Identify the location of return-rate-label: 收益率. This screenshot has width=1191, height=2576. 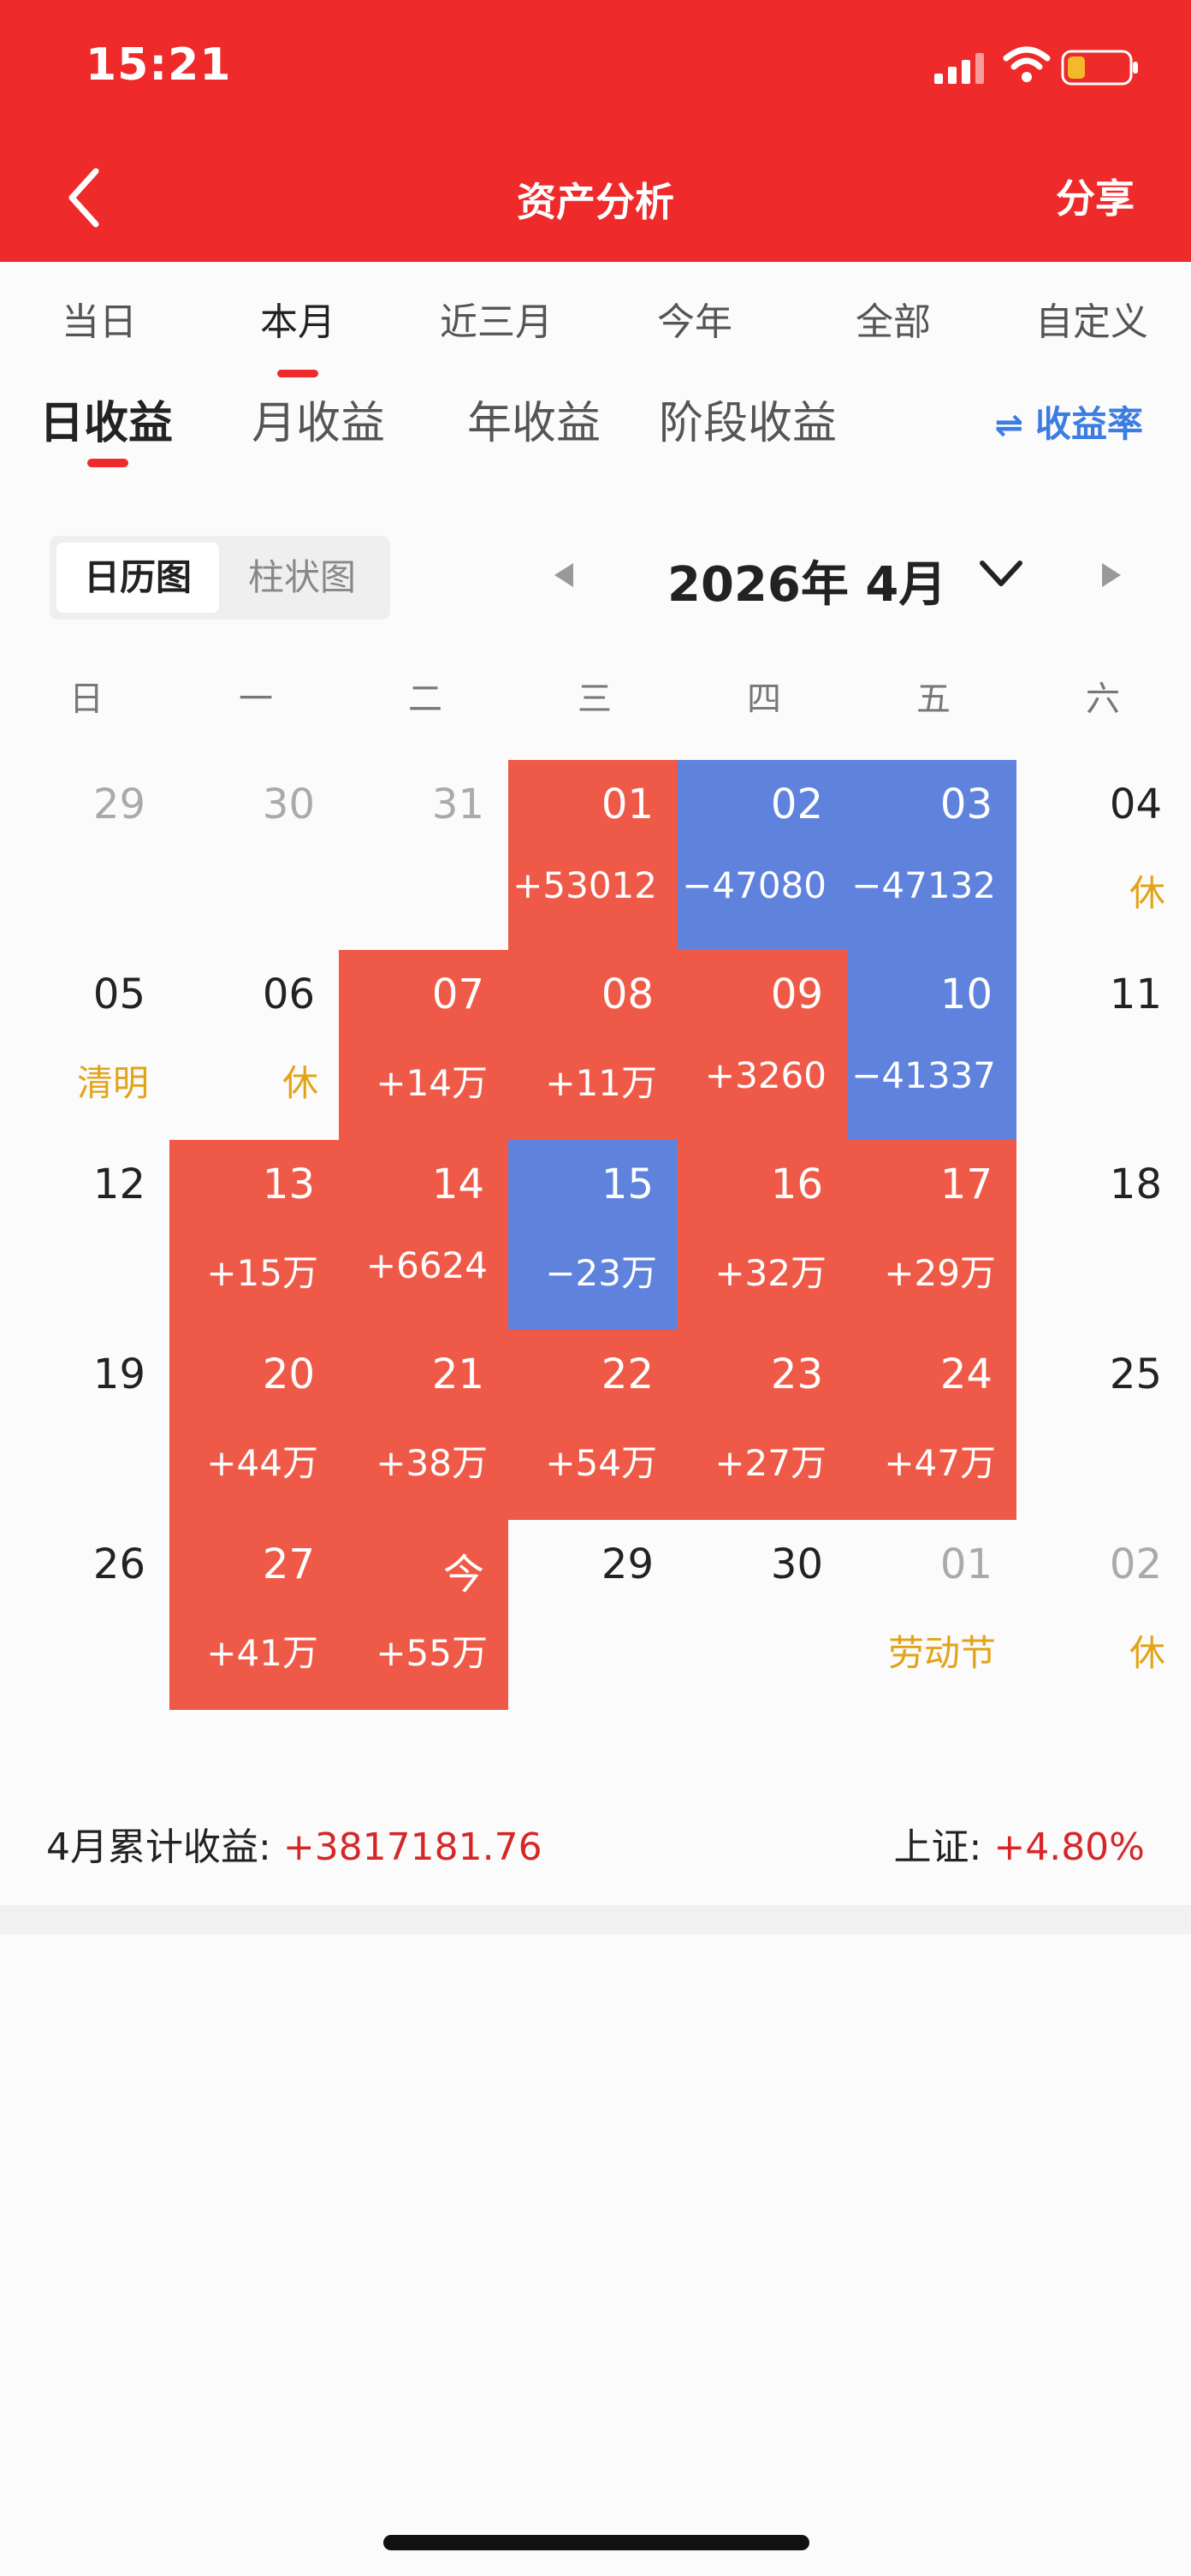
(1088, 424).